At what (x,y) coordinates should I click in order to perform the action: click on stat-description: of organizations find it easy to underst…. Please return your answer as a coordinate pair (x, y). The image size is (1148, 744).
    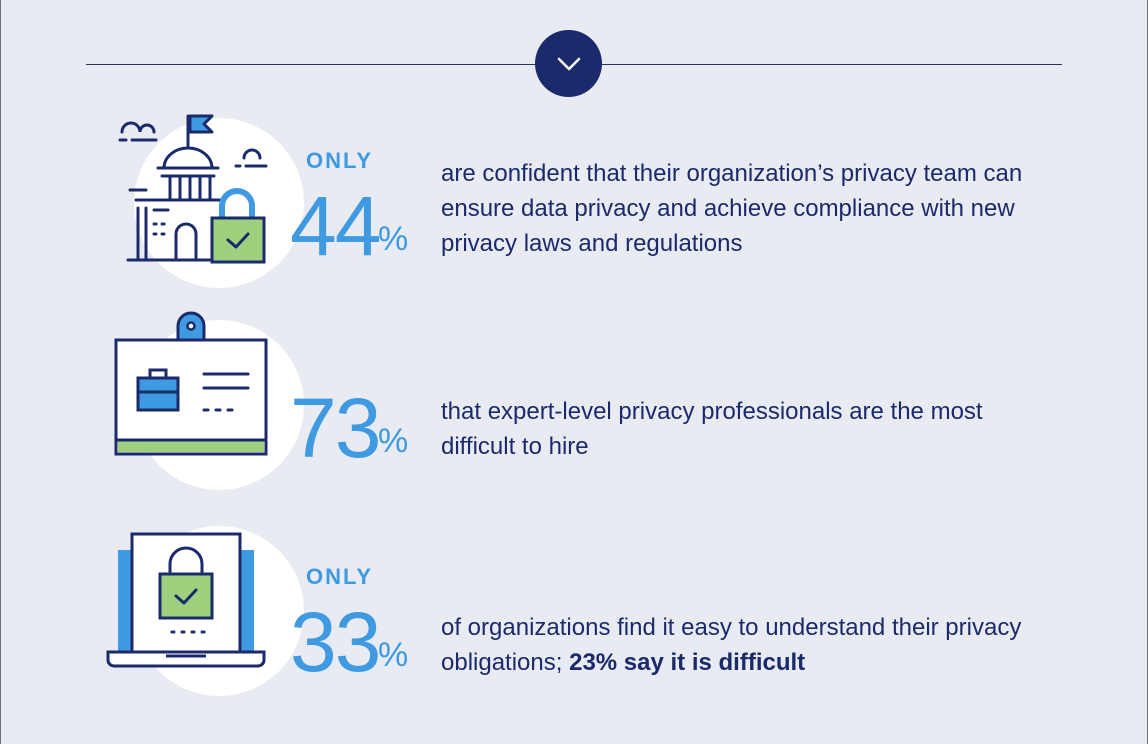
    Looking at the image, I should click on (751, 645).